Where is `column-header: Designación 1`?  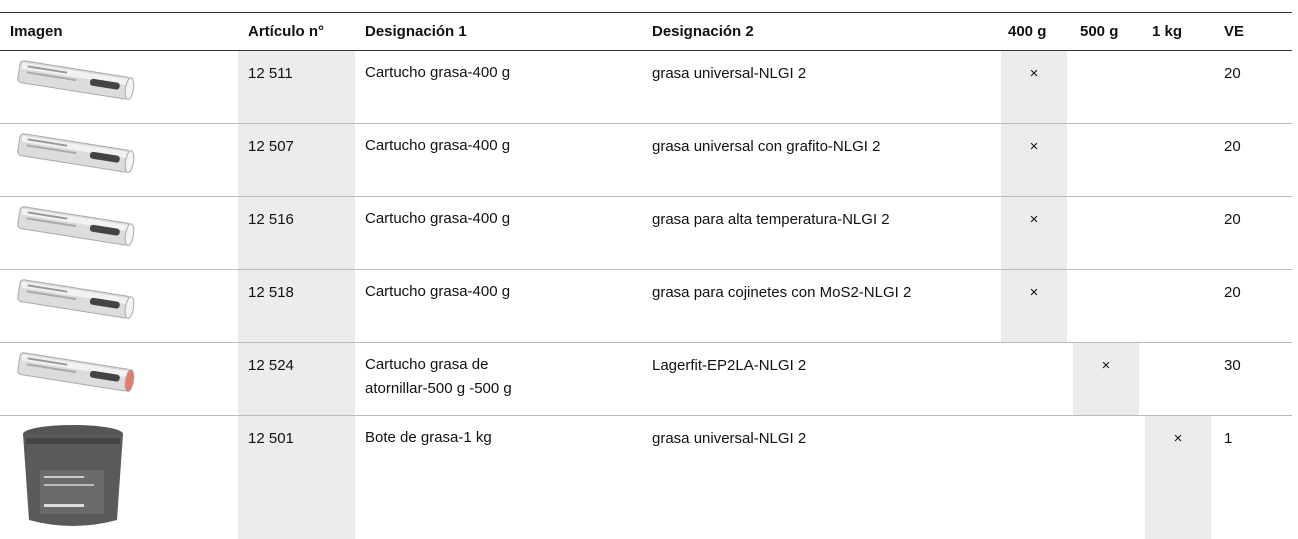
column-header: Designación 1 is located at coordinates (498, 32).